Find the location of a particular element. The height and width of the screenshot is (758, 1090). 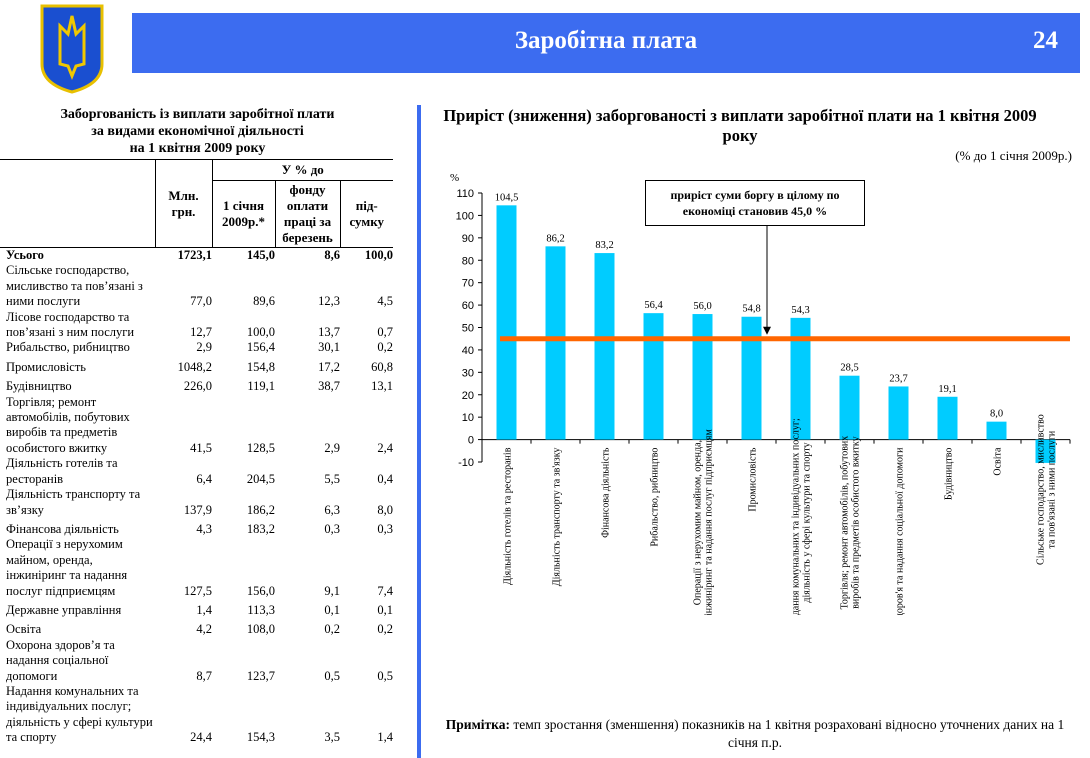

category-label: Діяльність транспорту та зв'язку is located at coordinates (557, 517).